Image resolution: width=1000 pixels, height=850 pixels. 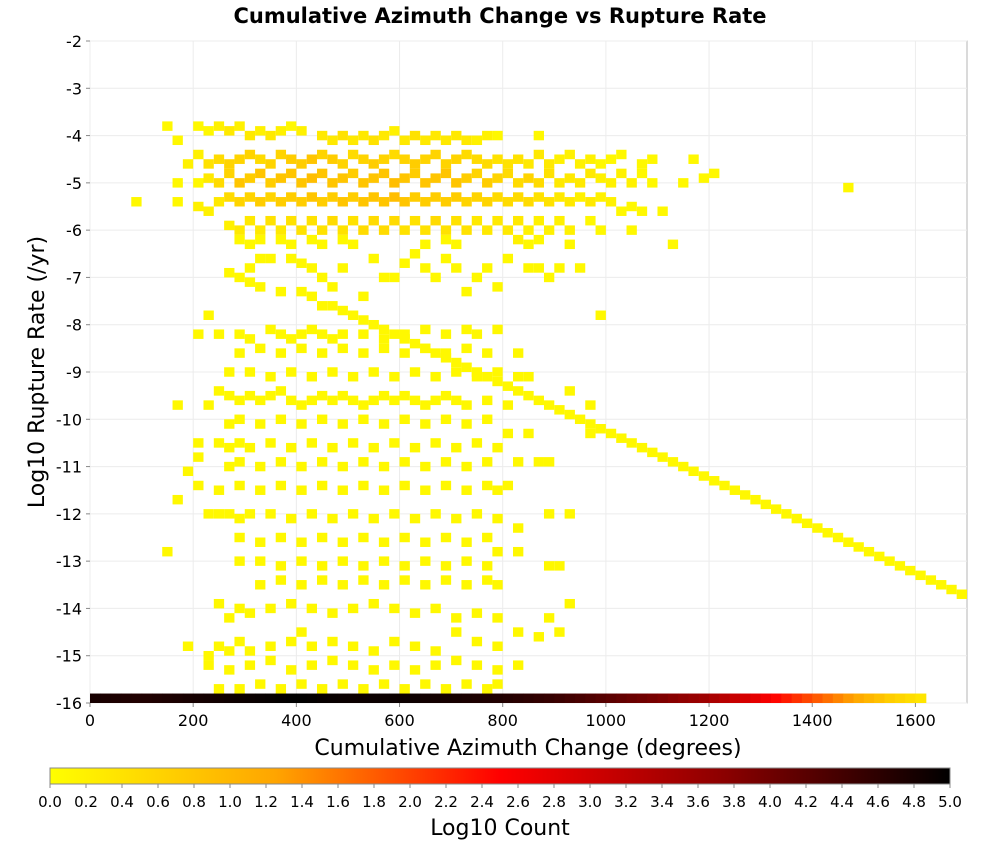 What do you see at coordinates (74, 372) in the screenshot?
I see `y-tick-label: -9` at bounding box center [74, 372].